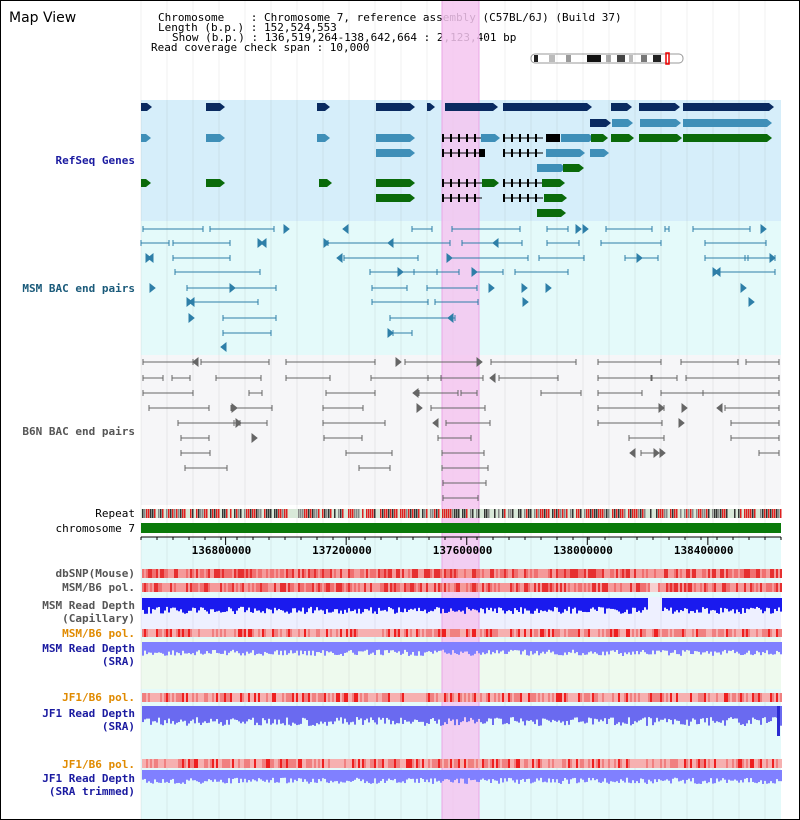 The image size is (800, 820). What do you see at coordinates (98, 764) in the screenshot?
I see `jf1-pol-trimmed-label: JF1/B6 pol.` at bounding box center [98, 764].